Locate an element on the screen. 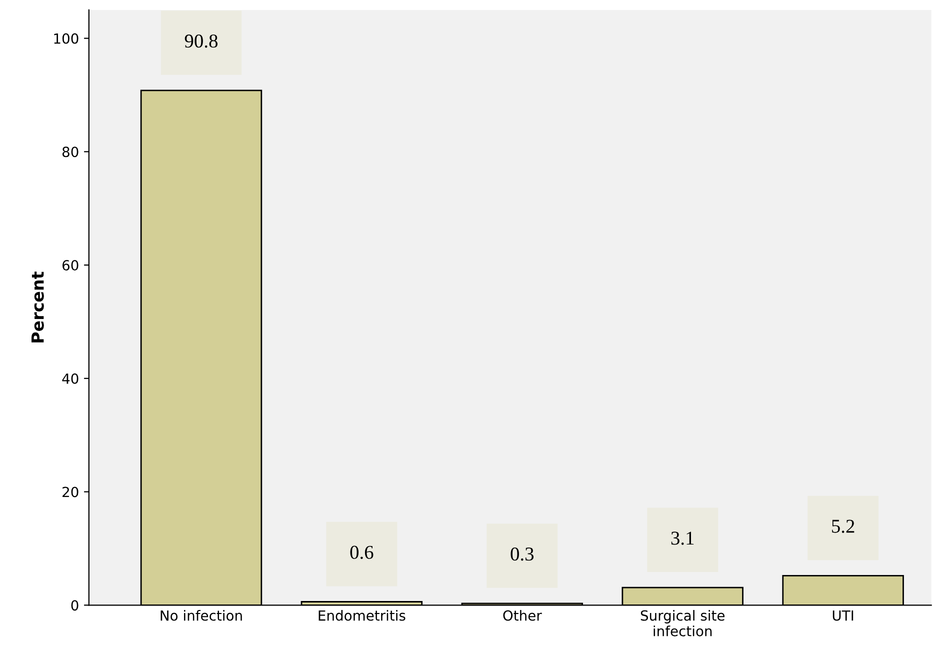 The image size is (936, 665). x-tick-label: Other is located at coordinates (522, 615).